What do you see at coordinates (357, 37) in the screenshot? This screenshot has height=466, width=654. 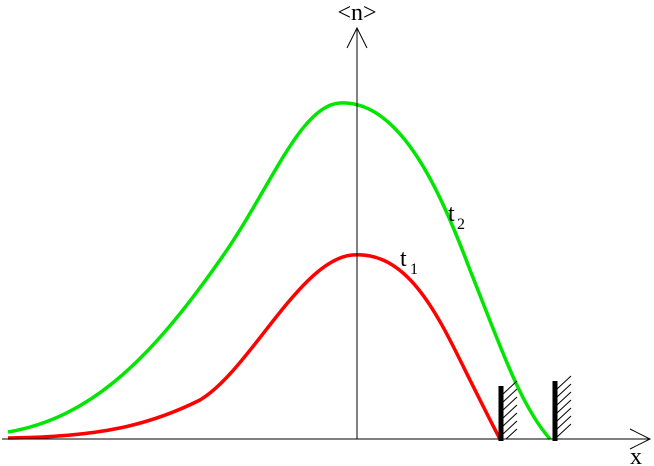 I see `y-axis-arrowhead` at bounding box center [357, 37].